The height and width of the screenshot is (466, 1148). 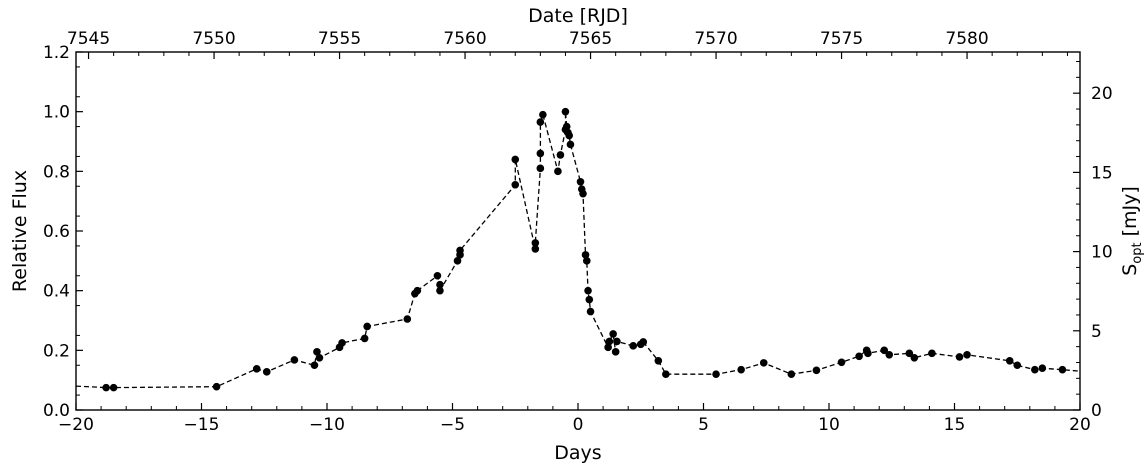 I want to click on right-y-tick-label: 0, so click(x=1096, y=411).